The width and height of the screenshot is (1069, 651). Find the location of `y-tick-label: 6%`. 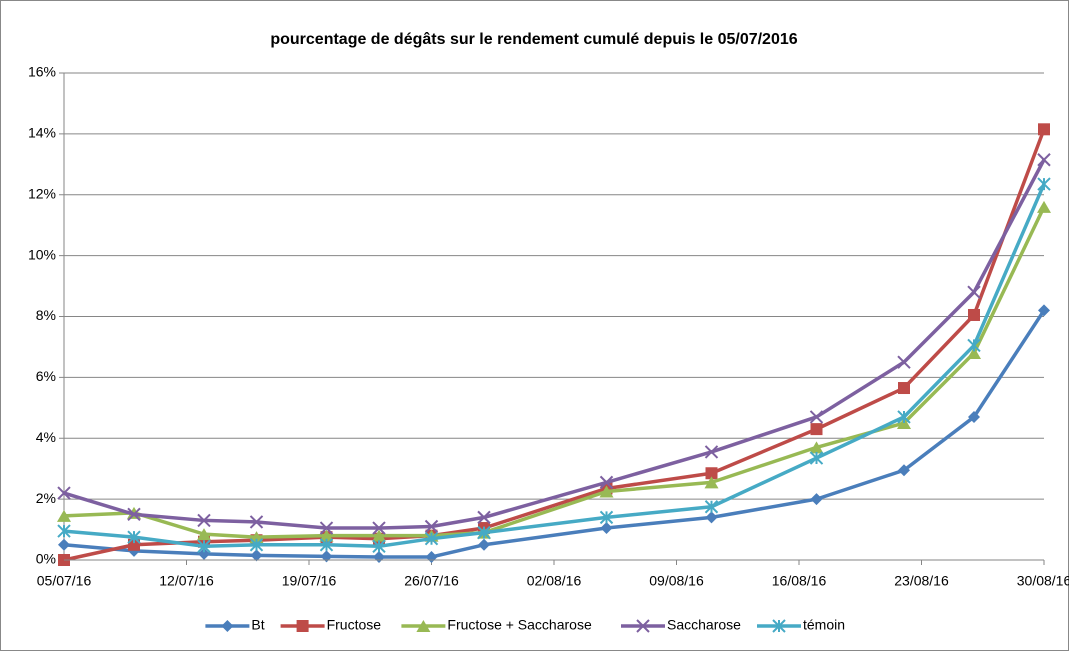

y-tick-label: 6% is located at coordinates (46, 376).